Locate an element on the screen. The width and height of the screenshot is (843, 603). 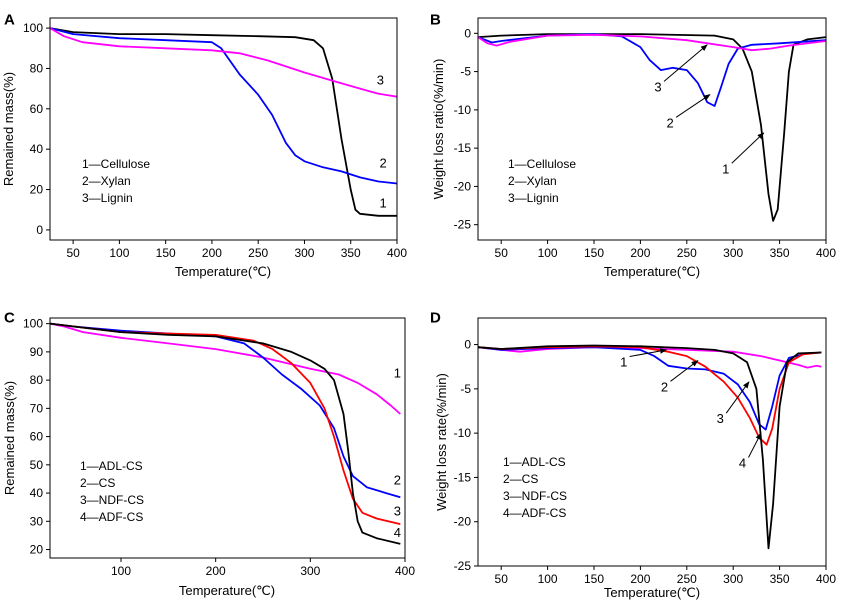
legend-entry: 2—Xylan is located at coordinates (532, 181).